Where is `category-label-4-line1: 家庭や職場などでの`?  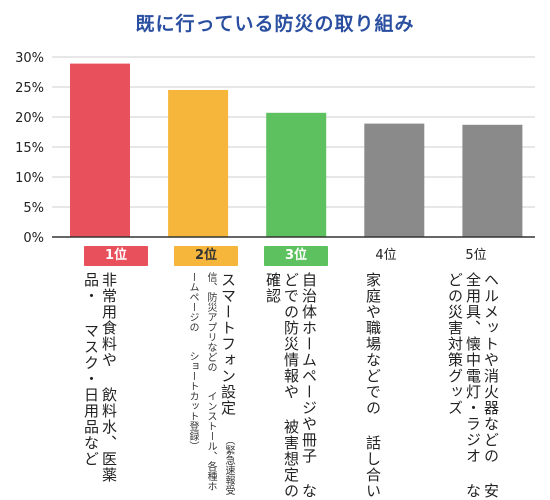 category-label-4-line1: 家庭や職場などでの is located at coordinates (373, 344).